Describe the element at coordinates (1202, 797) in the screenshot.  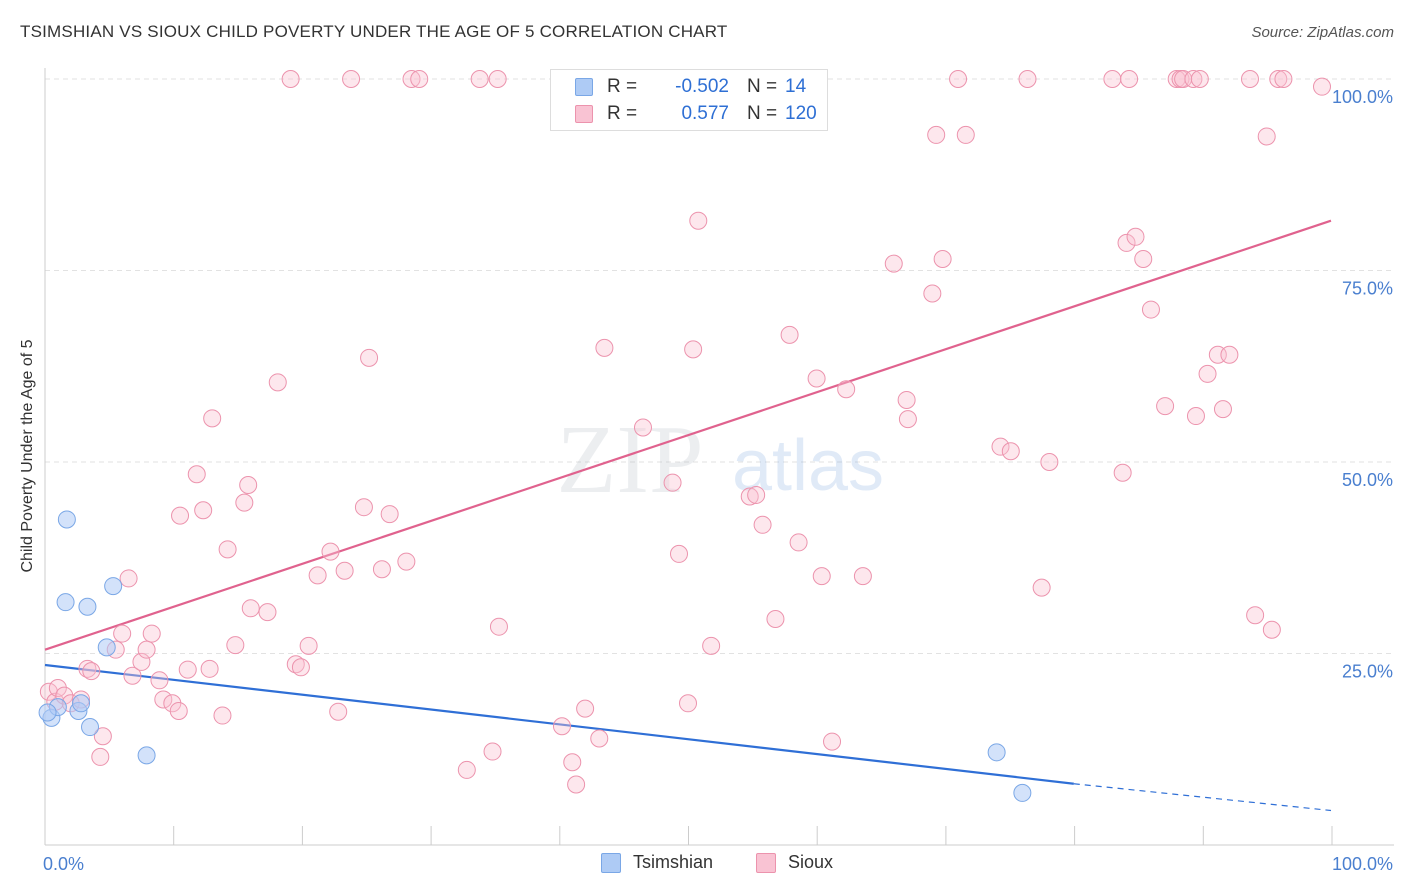
I see `tsimshian-trend-extension` at that location.